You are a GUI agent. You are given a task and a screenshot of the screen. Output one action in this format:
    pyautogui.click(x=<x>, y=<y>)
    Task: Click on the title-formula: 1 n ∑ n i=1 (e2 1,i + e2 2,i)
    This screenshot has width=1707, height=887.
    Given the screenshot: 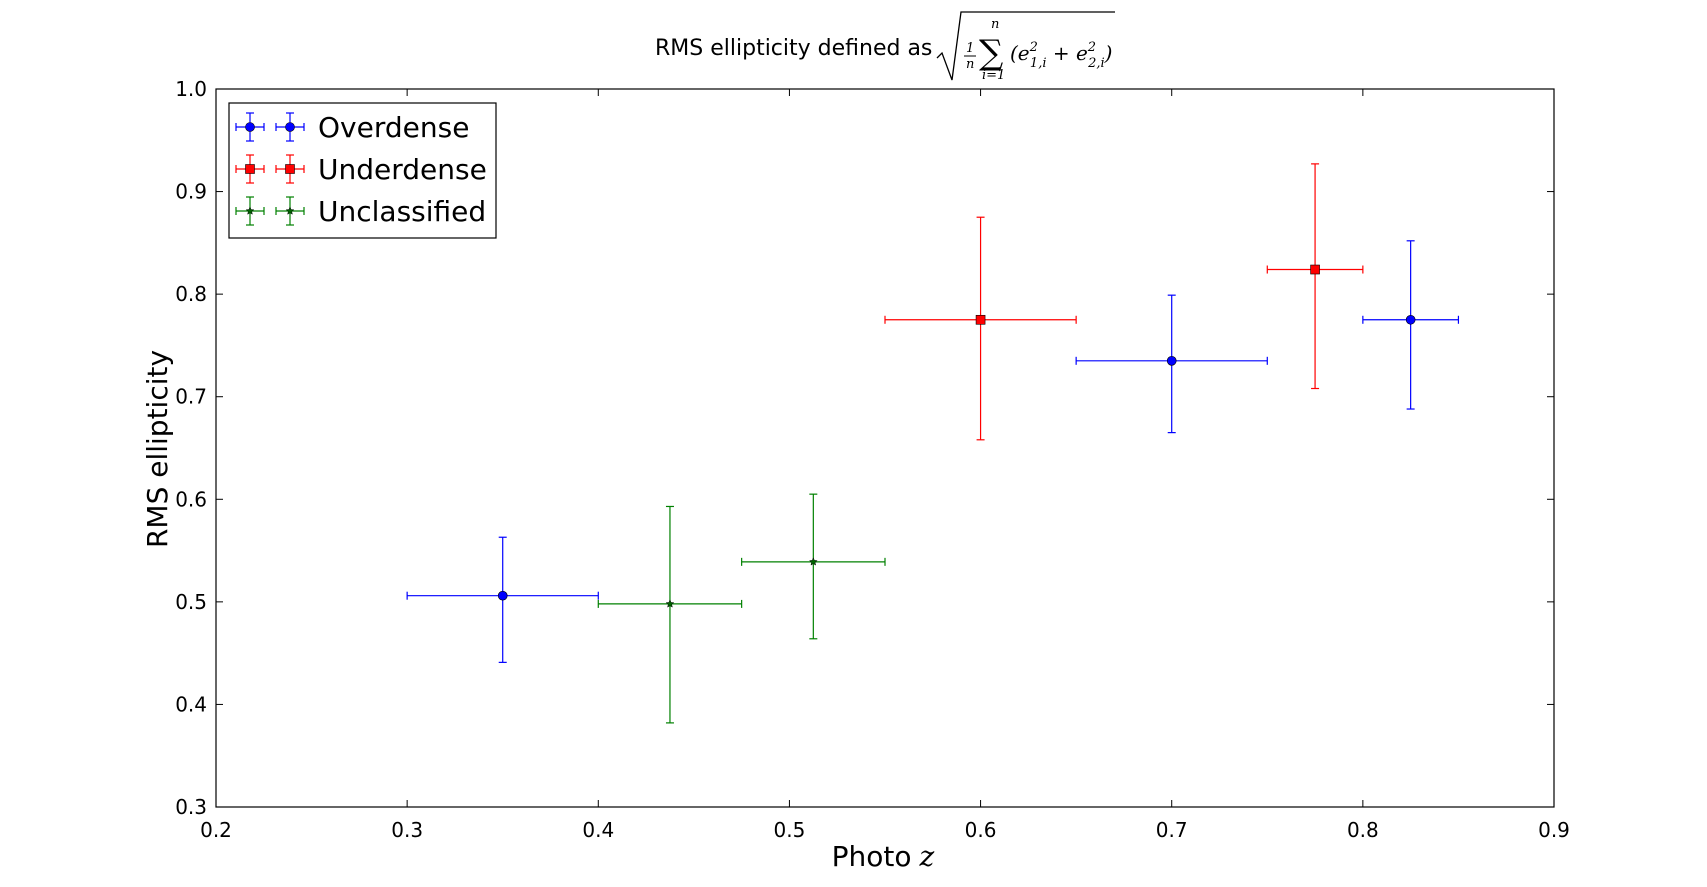 What is the action you would take?
    pyautogui.click(x=1025, y=47)
    